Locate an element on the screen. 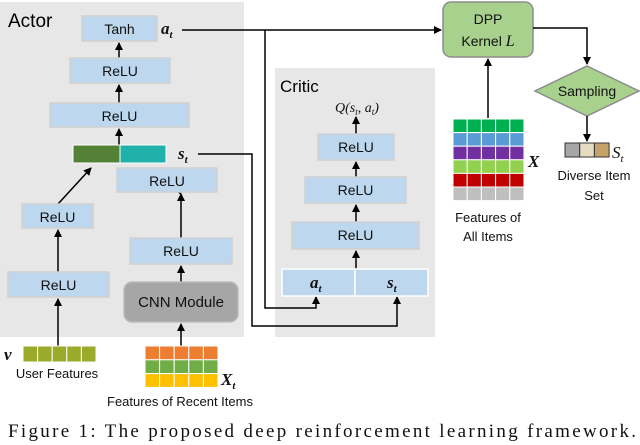 The image size is (640, 445). all-items-label-1: Features of is located at coordinates (488, 217).